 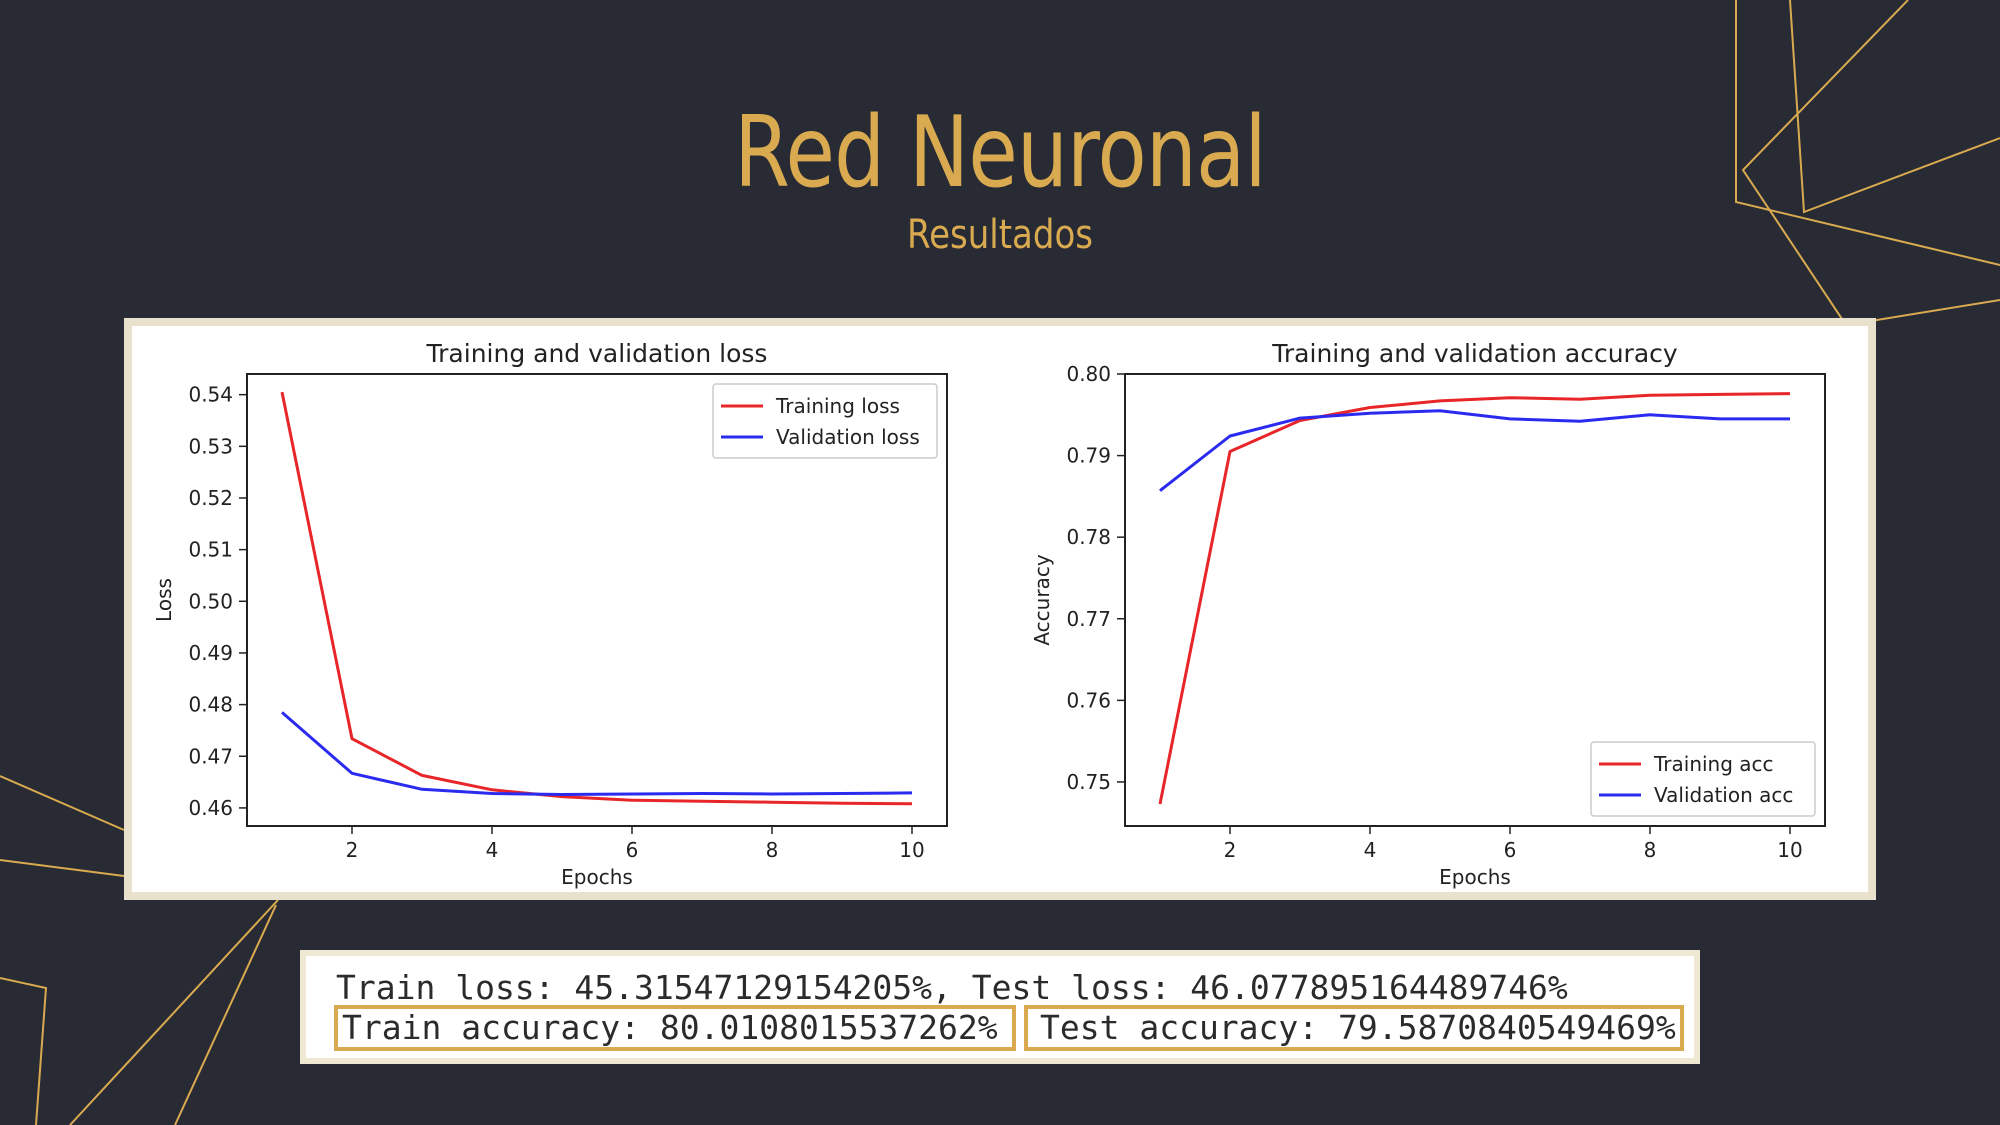 What do you see at coordinates (1650, 850) in the screenshot?
I see `chart2-x-tick-label: 8` at bounding box center [1650, 850].